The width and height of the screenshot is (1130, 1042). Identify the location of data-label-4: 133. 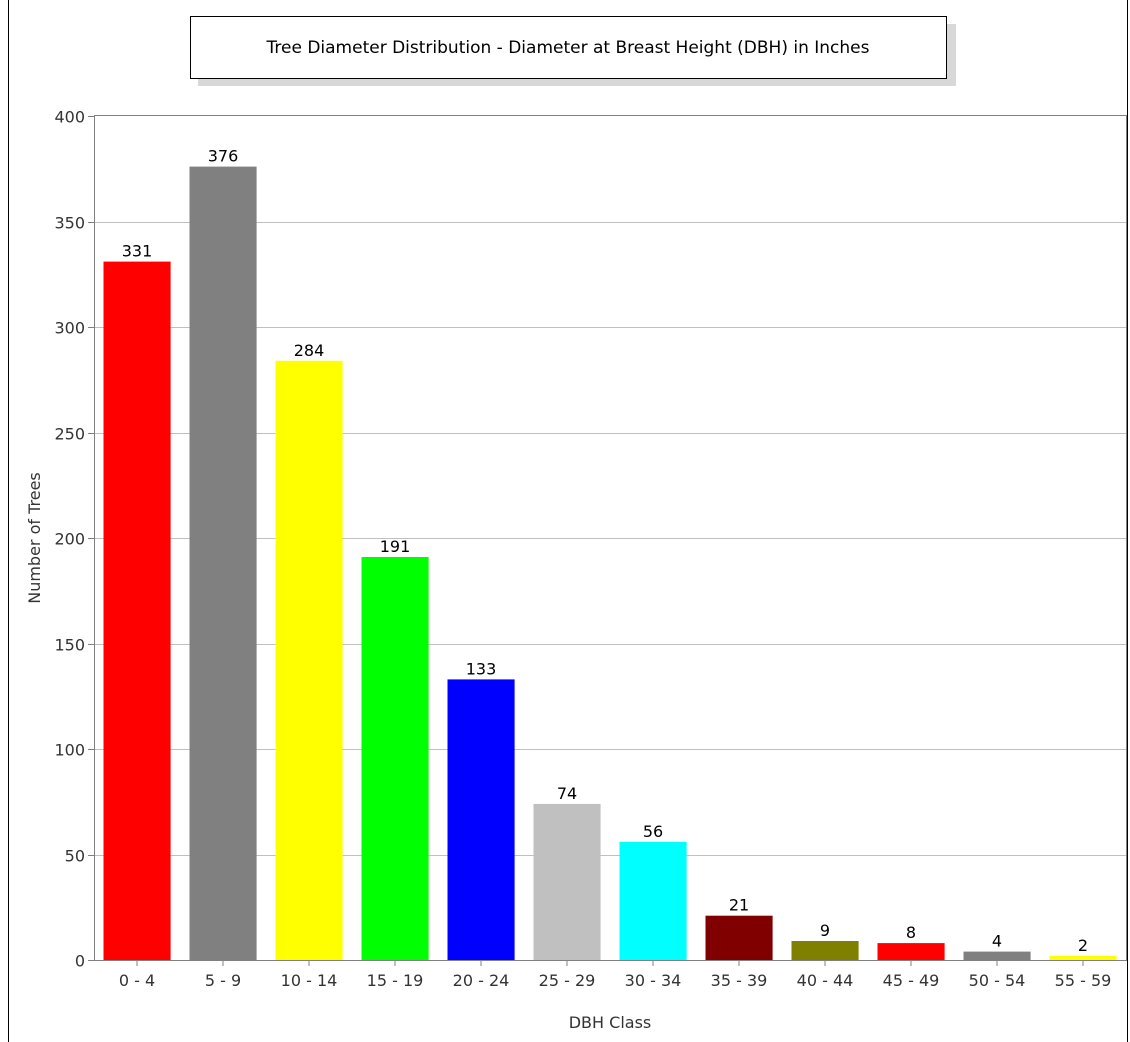
(481, 668).